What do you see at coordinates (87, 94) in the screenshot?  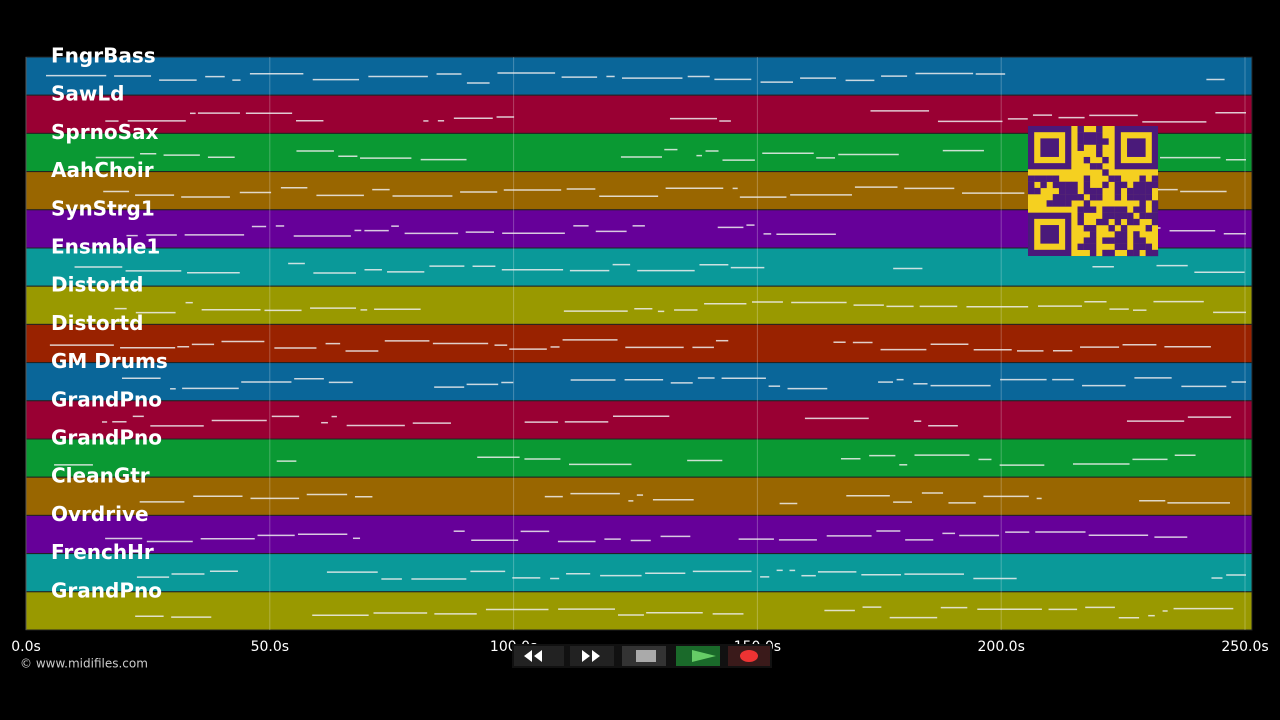 I see `track-name: SawLd` at bounding box center [87, 94].